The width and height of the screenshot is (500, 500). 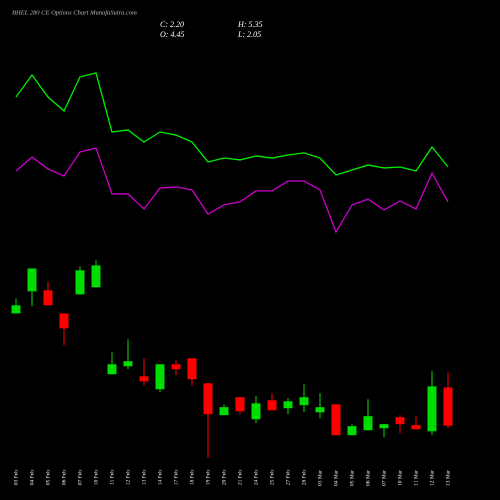 I want to click on x-tick-label: 11 Mar, so click(x=416, y=478).